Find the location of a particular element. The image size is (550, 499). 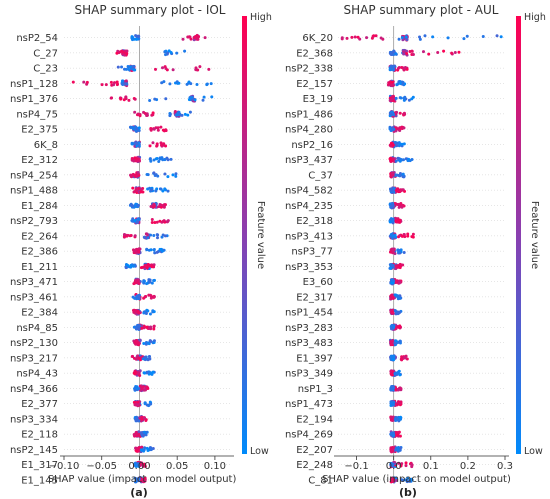

feature-label: nsP4_269 is located at coordinates (309, 435).